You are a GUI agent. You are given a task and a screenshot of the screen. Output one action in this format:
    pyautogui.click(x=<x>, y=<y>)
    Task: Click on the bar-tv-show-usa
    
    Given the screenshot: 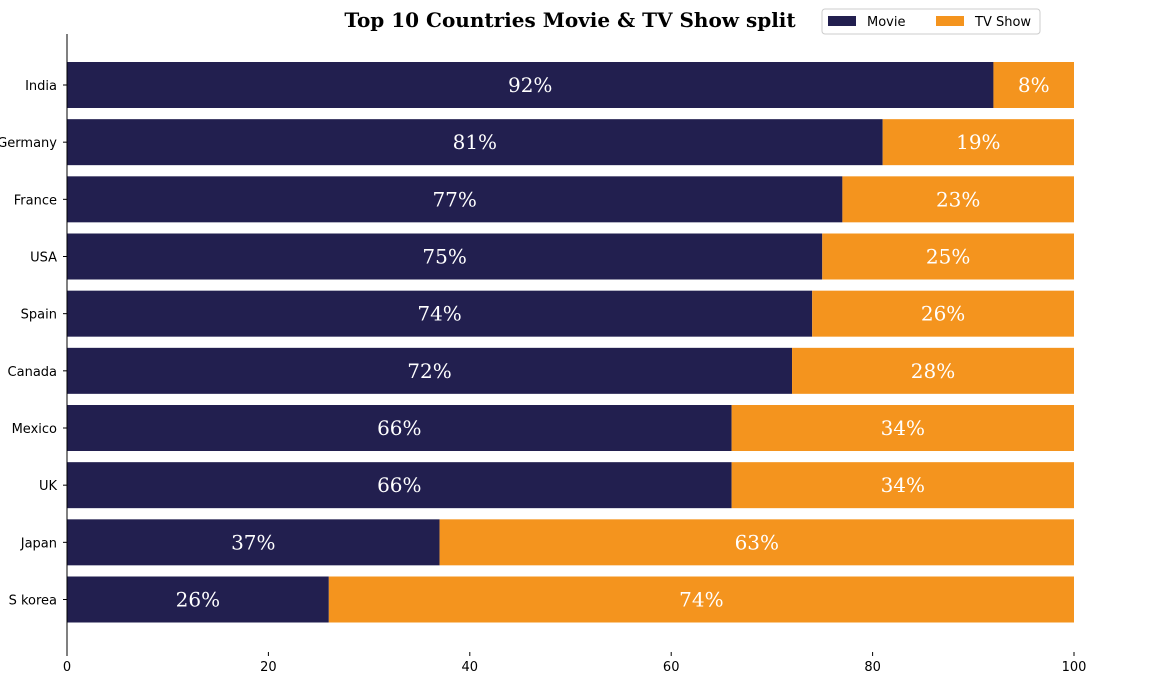 What is the action you would take?
    pyautogui.click(x=948, y=256)
    